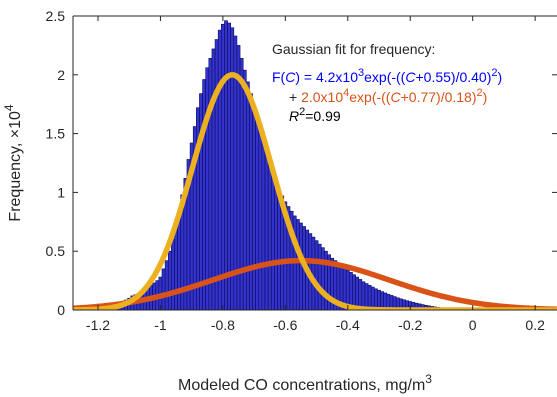 The height and width of the screenshot is (397, 557). What do you see at coordinates (388, 96) in the screenshot?
I see `annotation-line-2: + 2.0x104exp(-((C+0.77)/0.18)2)` at bounding box center [388, 96].